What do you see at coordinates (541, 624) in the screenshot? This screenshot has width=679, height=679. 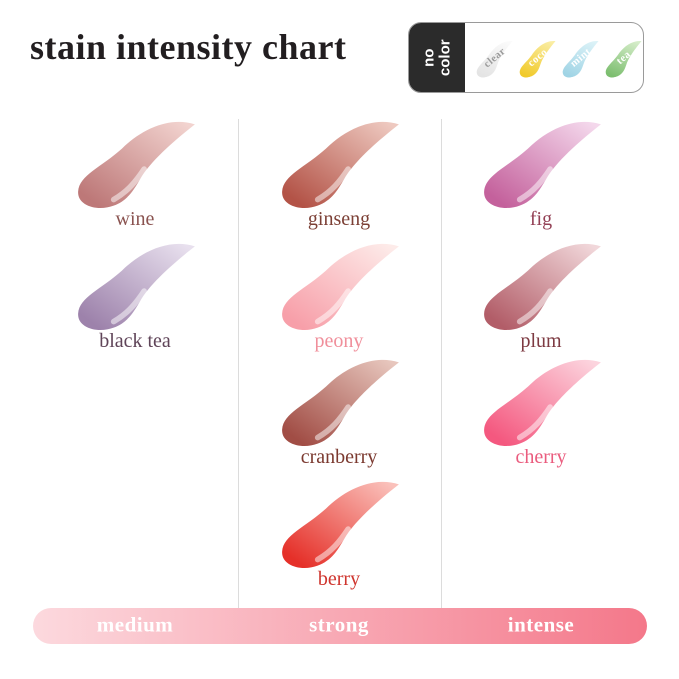 I see `scale-label-intense: intense` at bounding box center [541, 624].